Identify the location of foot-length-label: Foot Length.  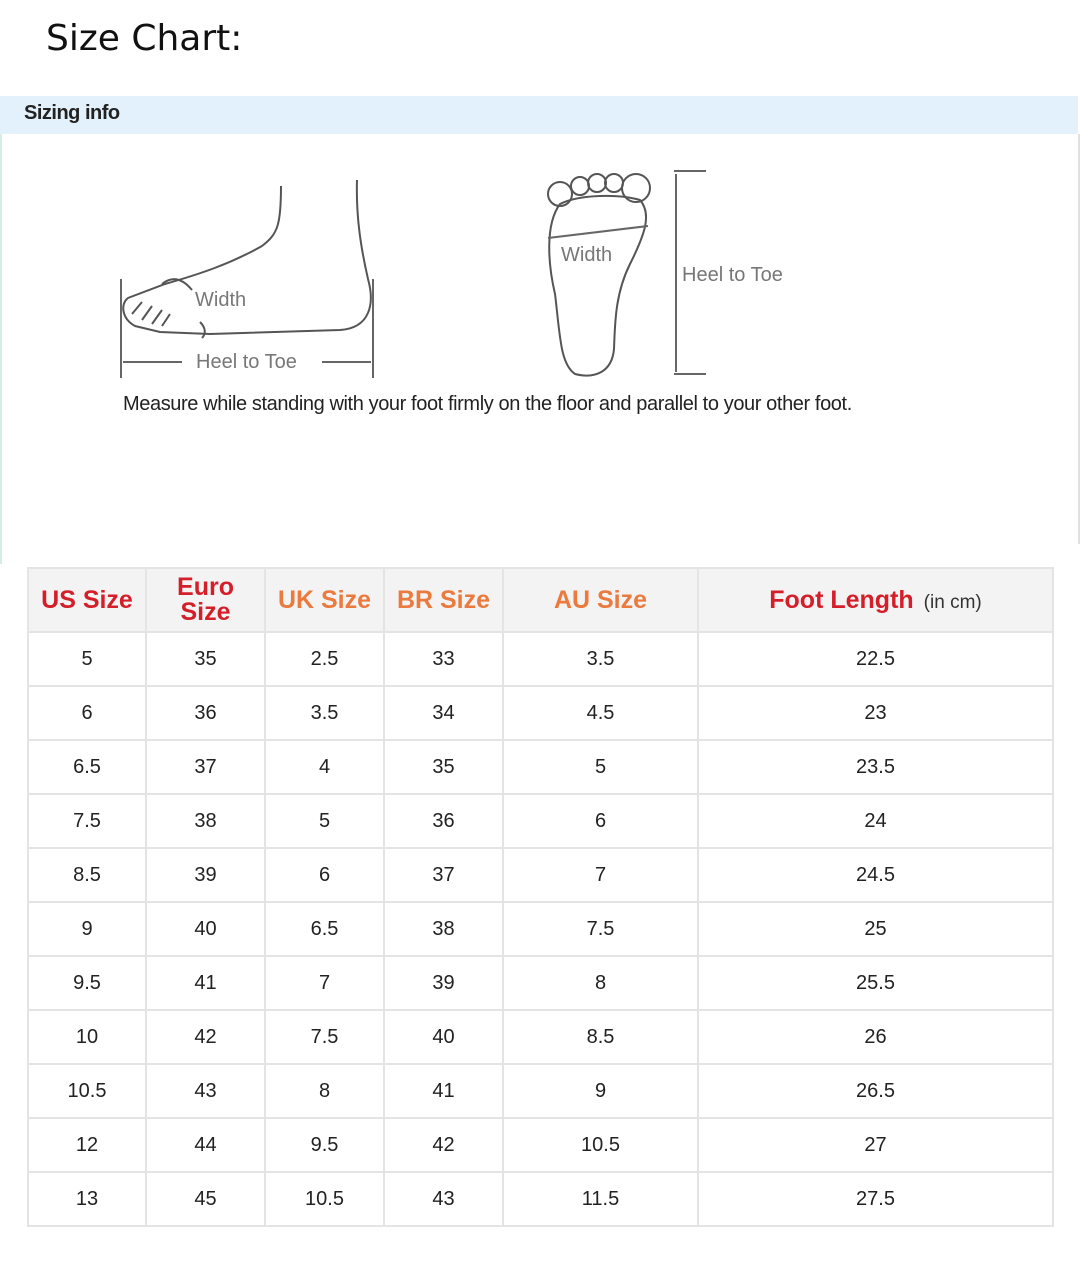
(841, 599).